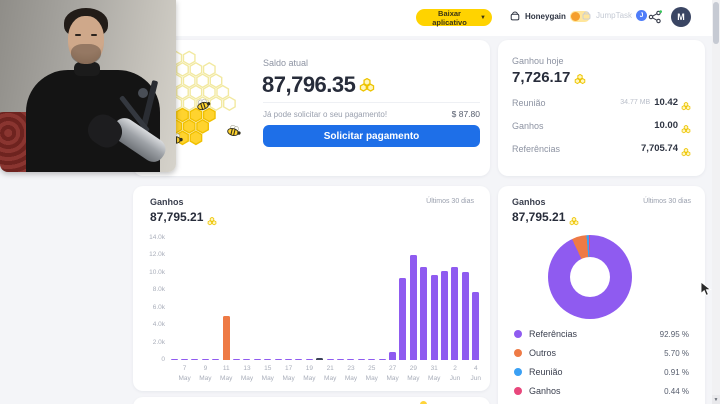  Describe the element at coordinates (157, 255) in the screenshot. I see `y-tick-label: 12.0k` at that location.